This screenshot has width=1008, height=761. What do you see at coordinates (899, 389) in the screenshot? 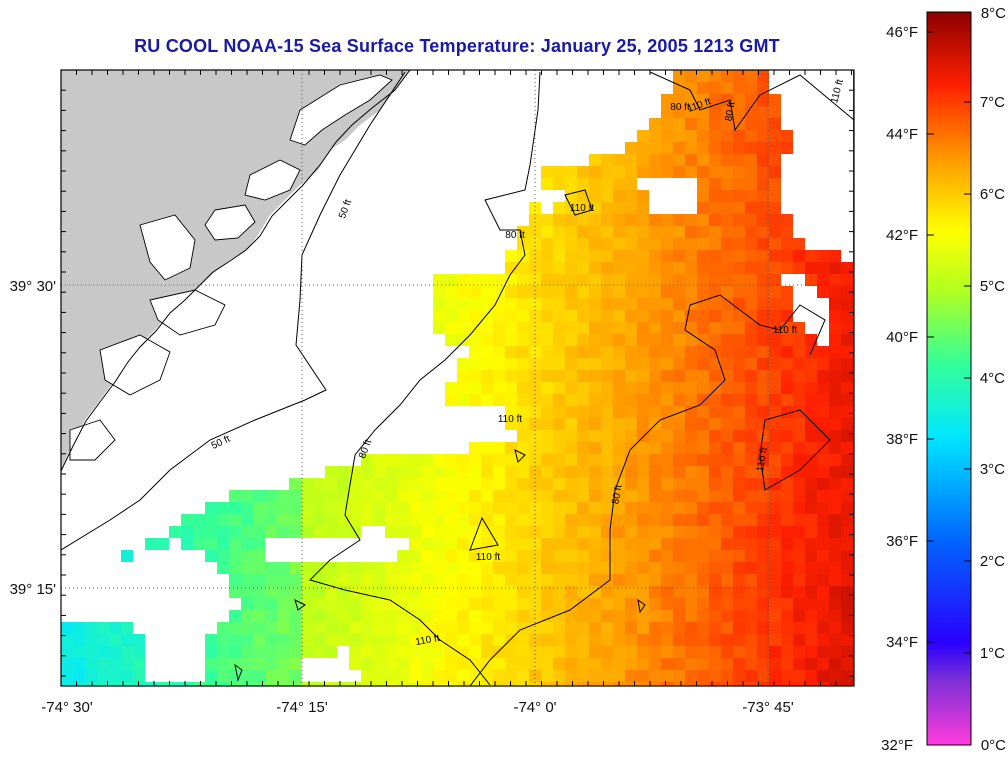
I see `colorbar-fahrenheit-labels: 46°F 44°F 42°F 40°F 38°F 36°F 34°F 32°F` at bounding box center [899, 389].